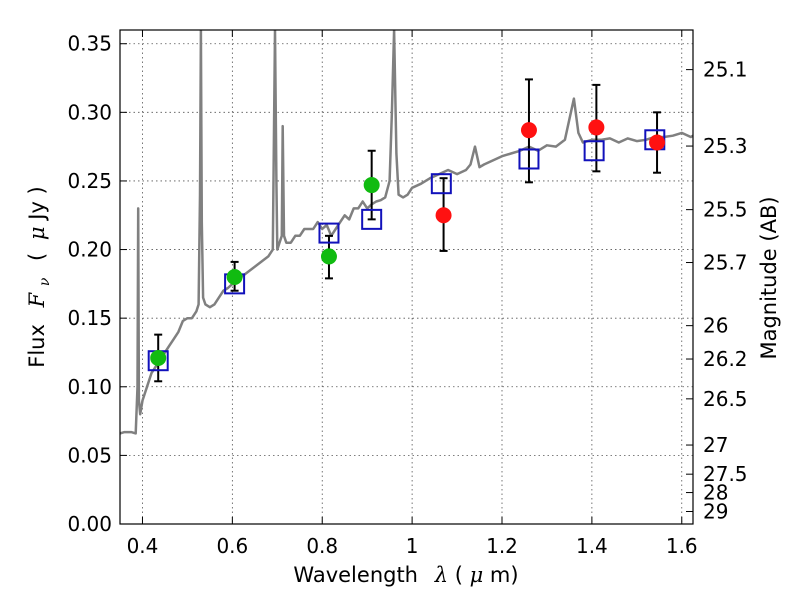 This screenshot has width=800, height=600. What do you see at coordinates (89, 112) in the screenshot?
I see `y-tick-label: 0.30` at bounding box center [89, 112].